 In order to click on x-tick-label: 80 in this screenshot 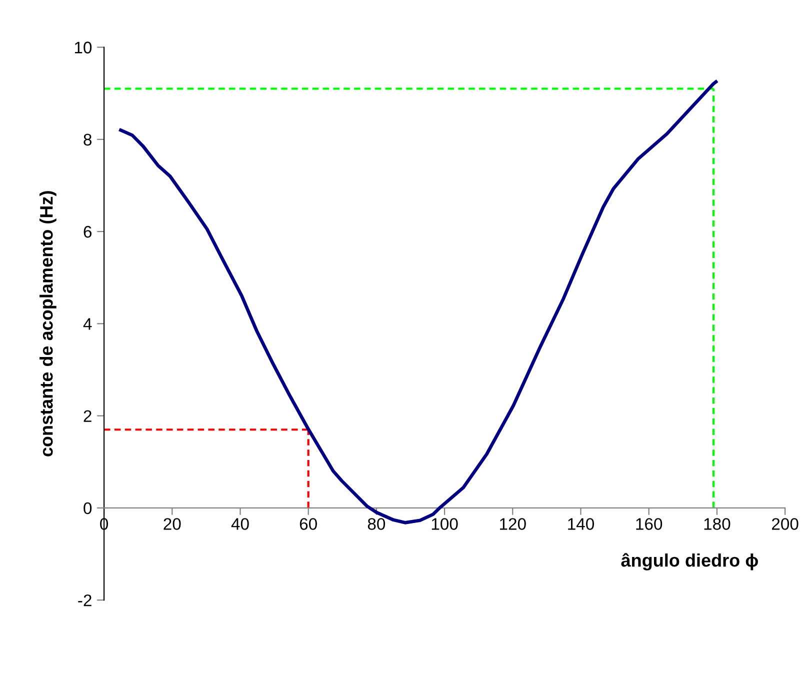, I will do `click(377, 524)`.